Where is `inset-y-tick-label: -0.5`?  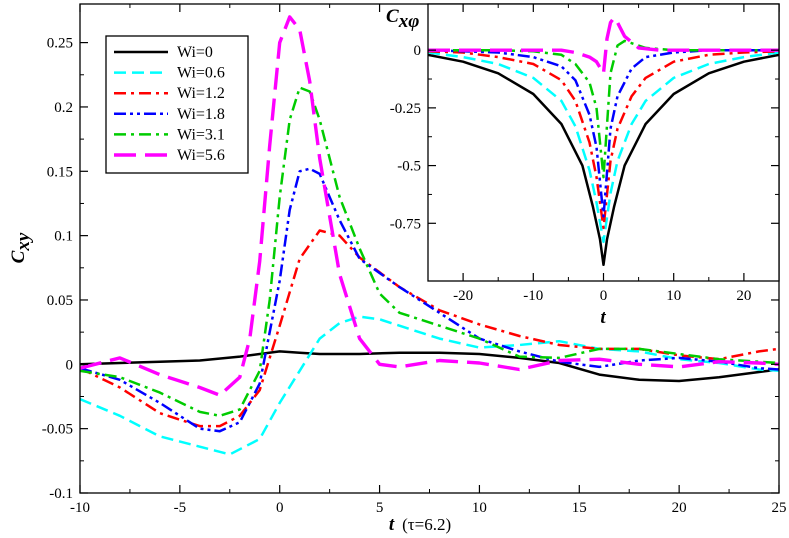 inset-y-tick-label: -0.5 is located at coordinates (409, 167).